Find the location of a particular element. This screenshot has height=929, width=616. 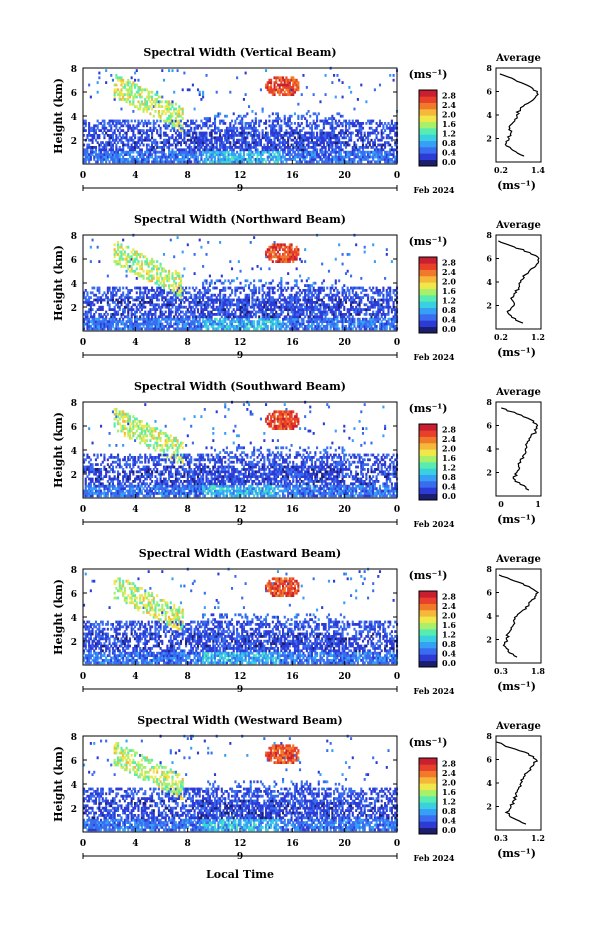

month-label: Feb 2024 is located at coordinates (434, 190).